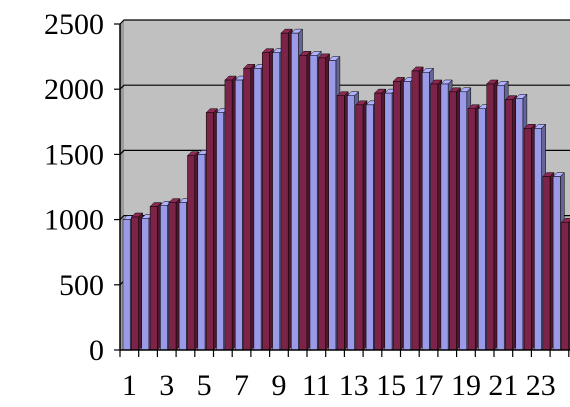  I want to click on x-tick-label: 5, so click(204, 385).